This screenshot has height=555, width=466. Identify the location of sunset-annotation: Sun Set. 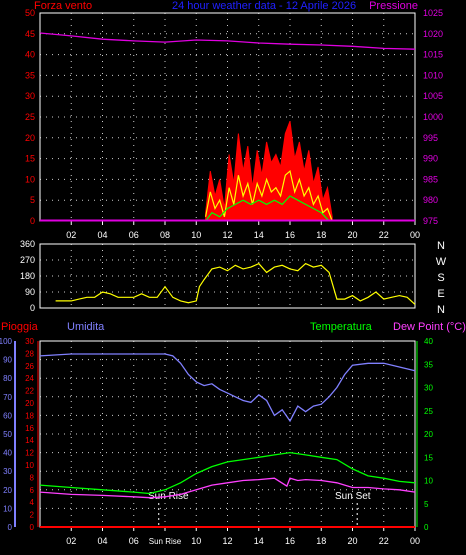
(353, 496).